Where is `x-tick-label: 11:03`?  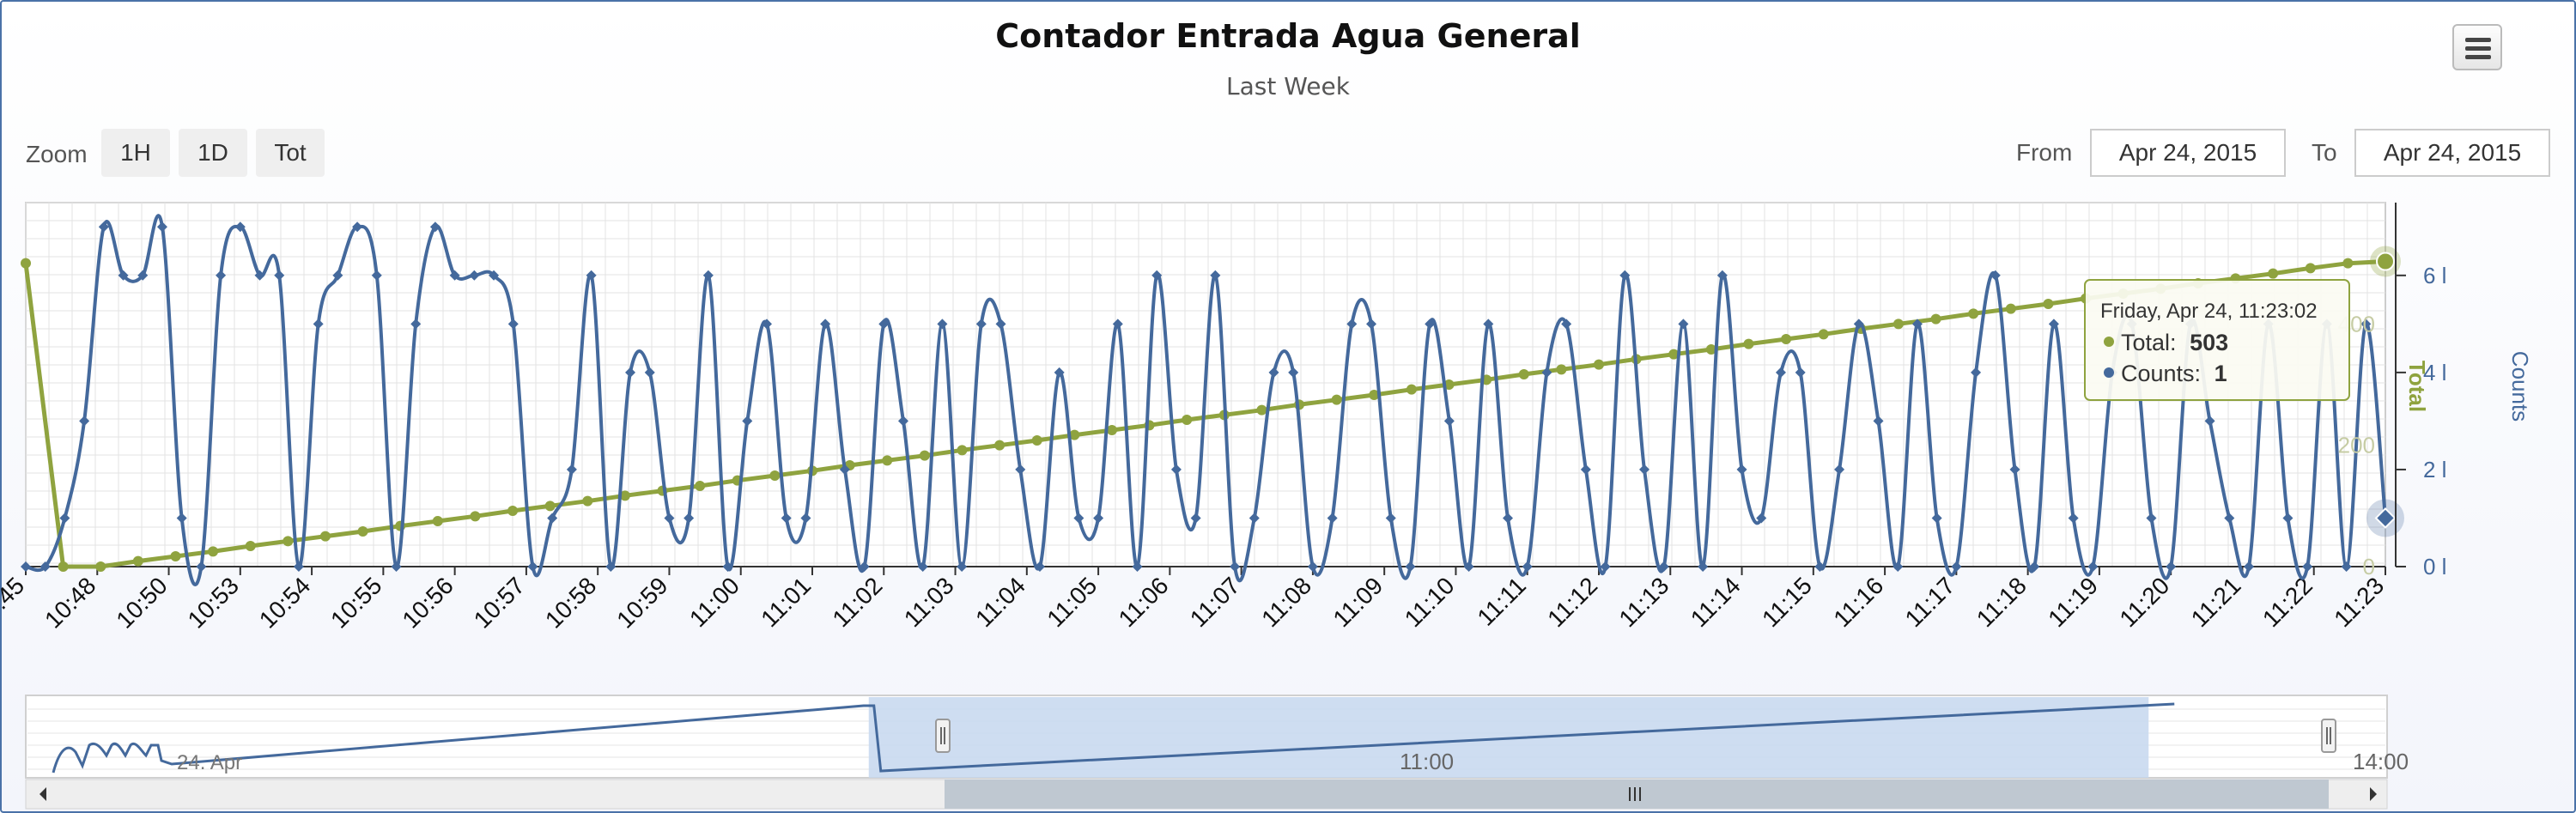
x-tick-label: 11:03 is located at coordinates (929, 602).